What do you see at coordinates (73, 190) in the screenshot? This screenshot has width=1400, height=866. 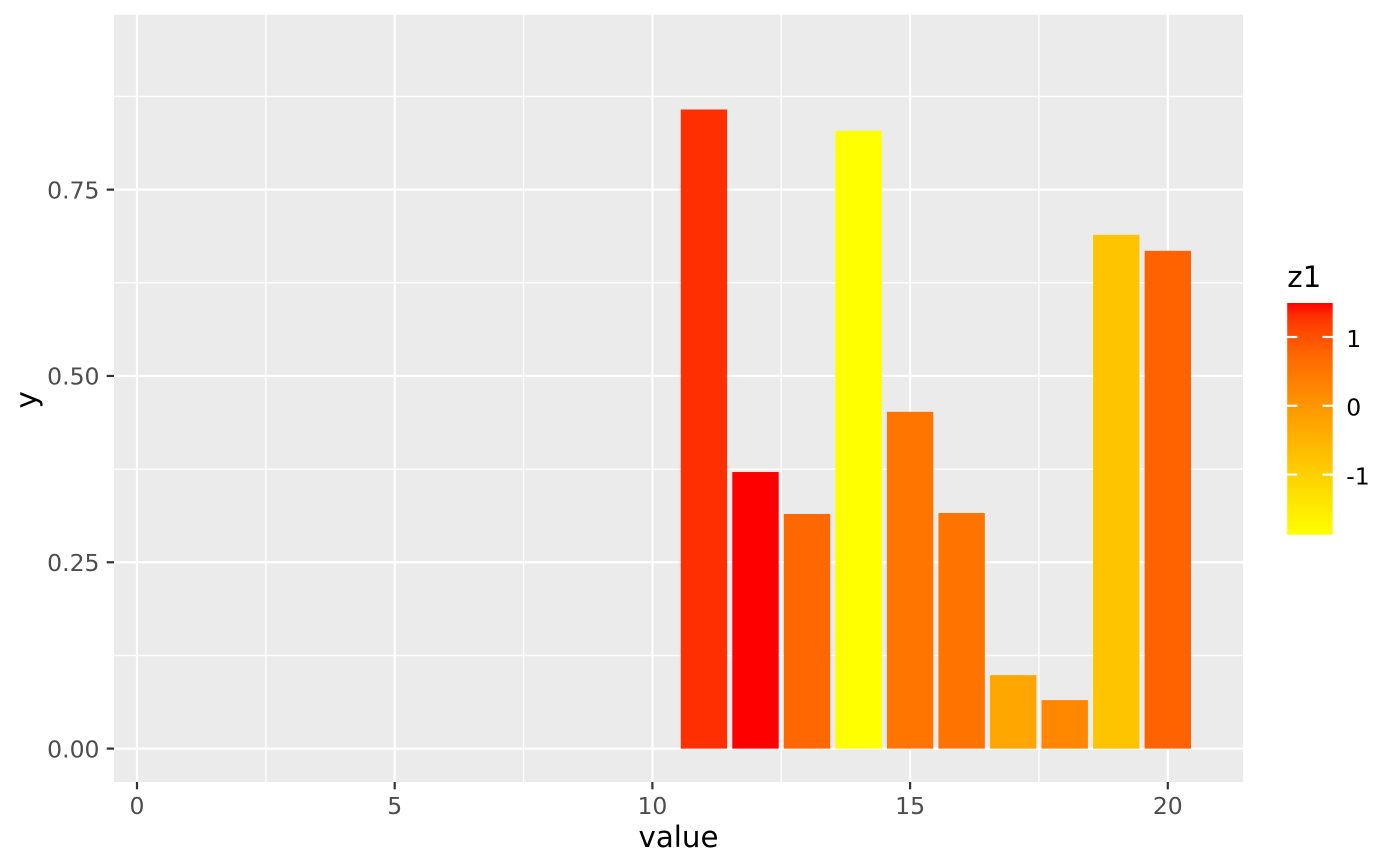 I see `y-tick-label: 0.75` at bounding box center [73, 190].